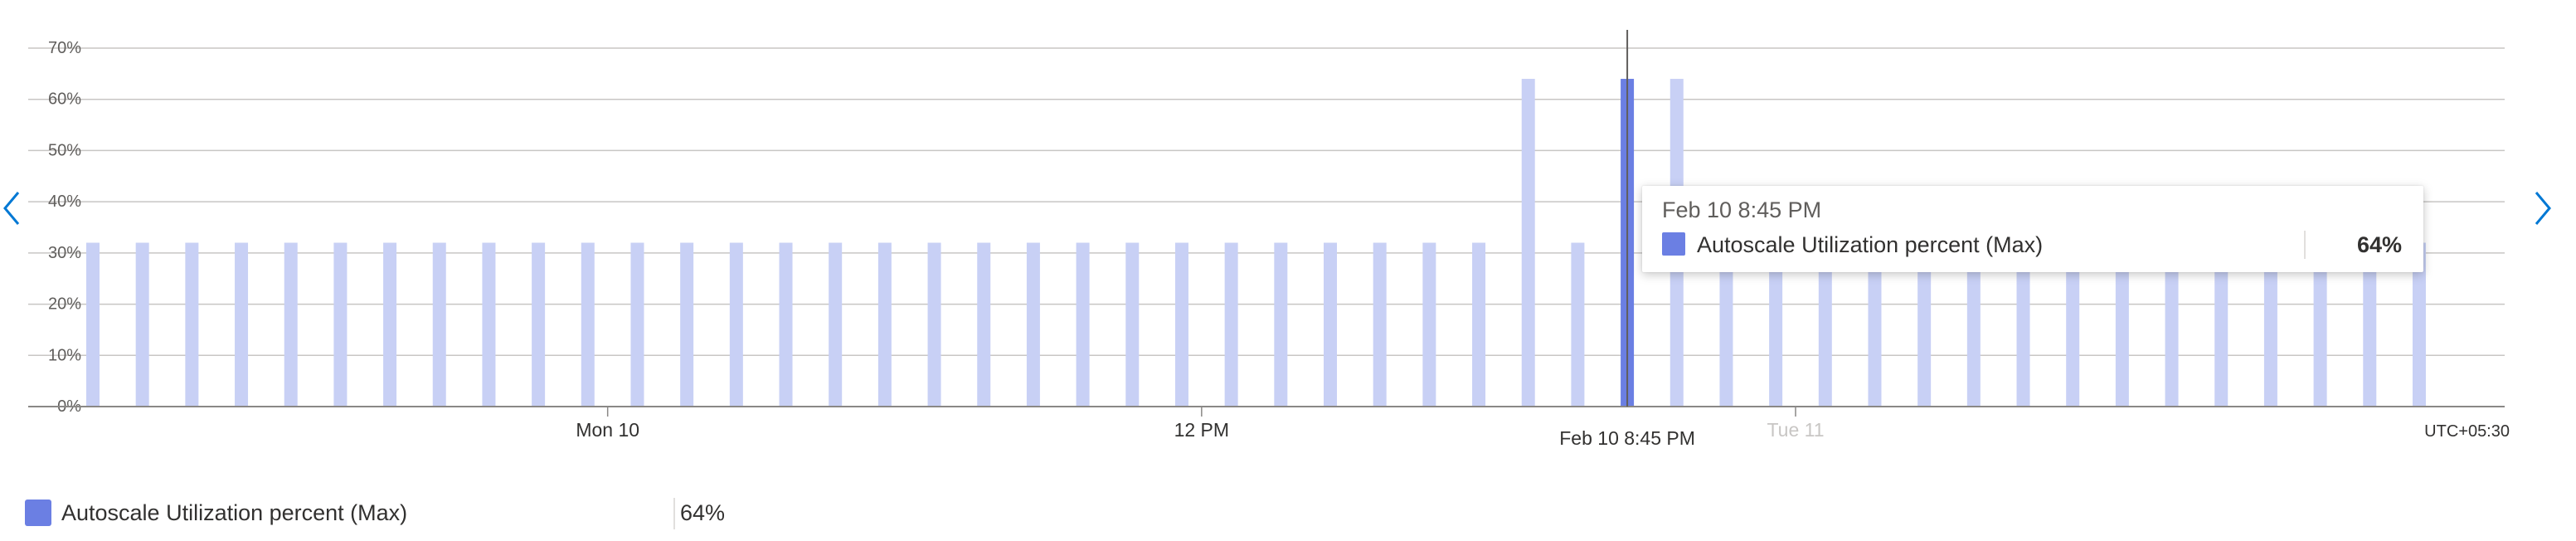 The height and width of the screenshot is (541, 2576). I want to click on tooltip-time: Feb 10 8:45 PM, so click(1742, 209).